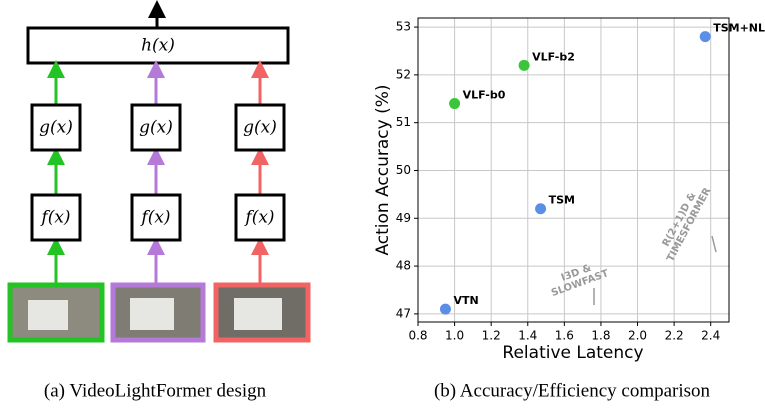  What do you see at coordinates (383, 169) in the screenshot?
I see `y-axis-label: Action Accuracy (%)` at bounding box center [383, 169].